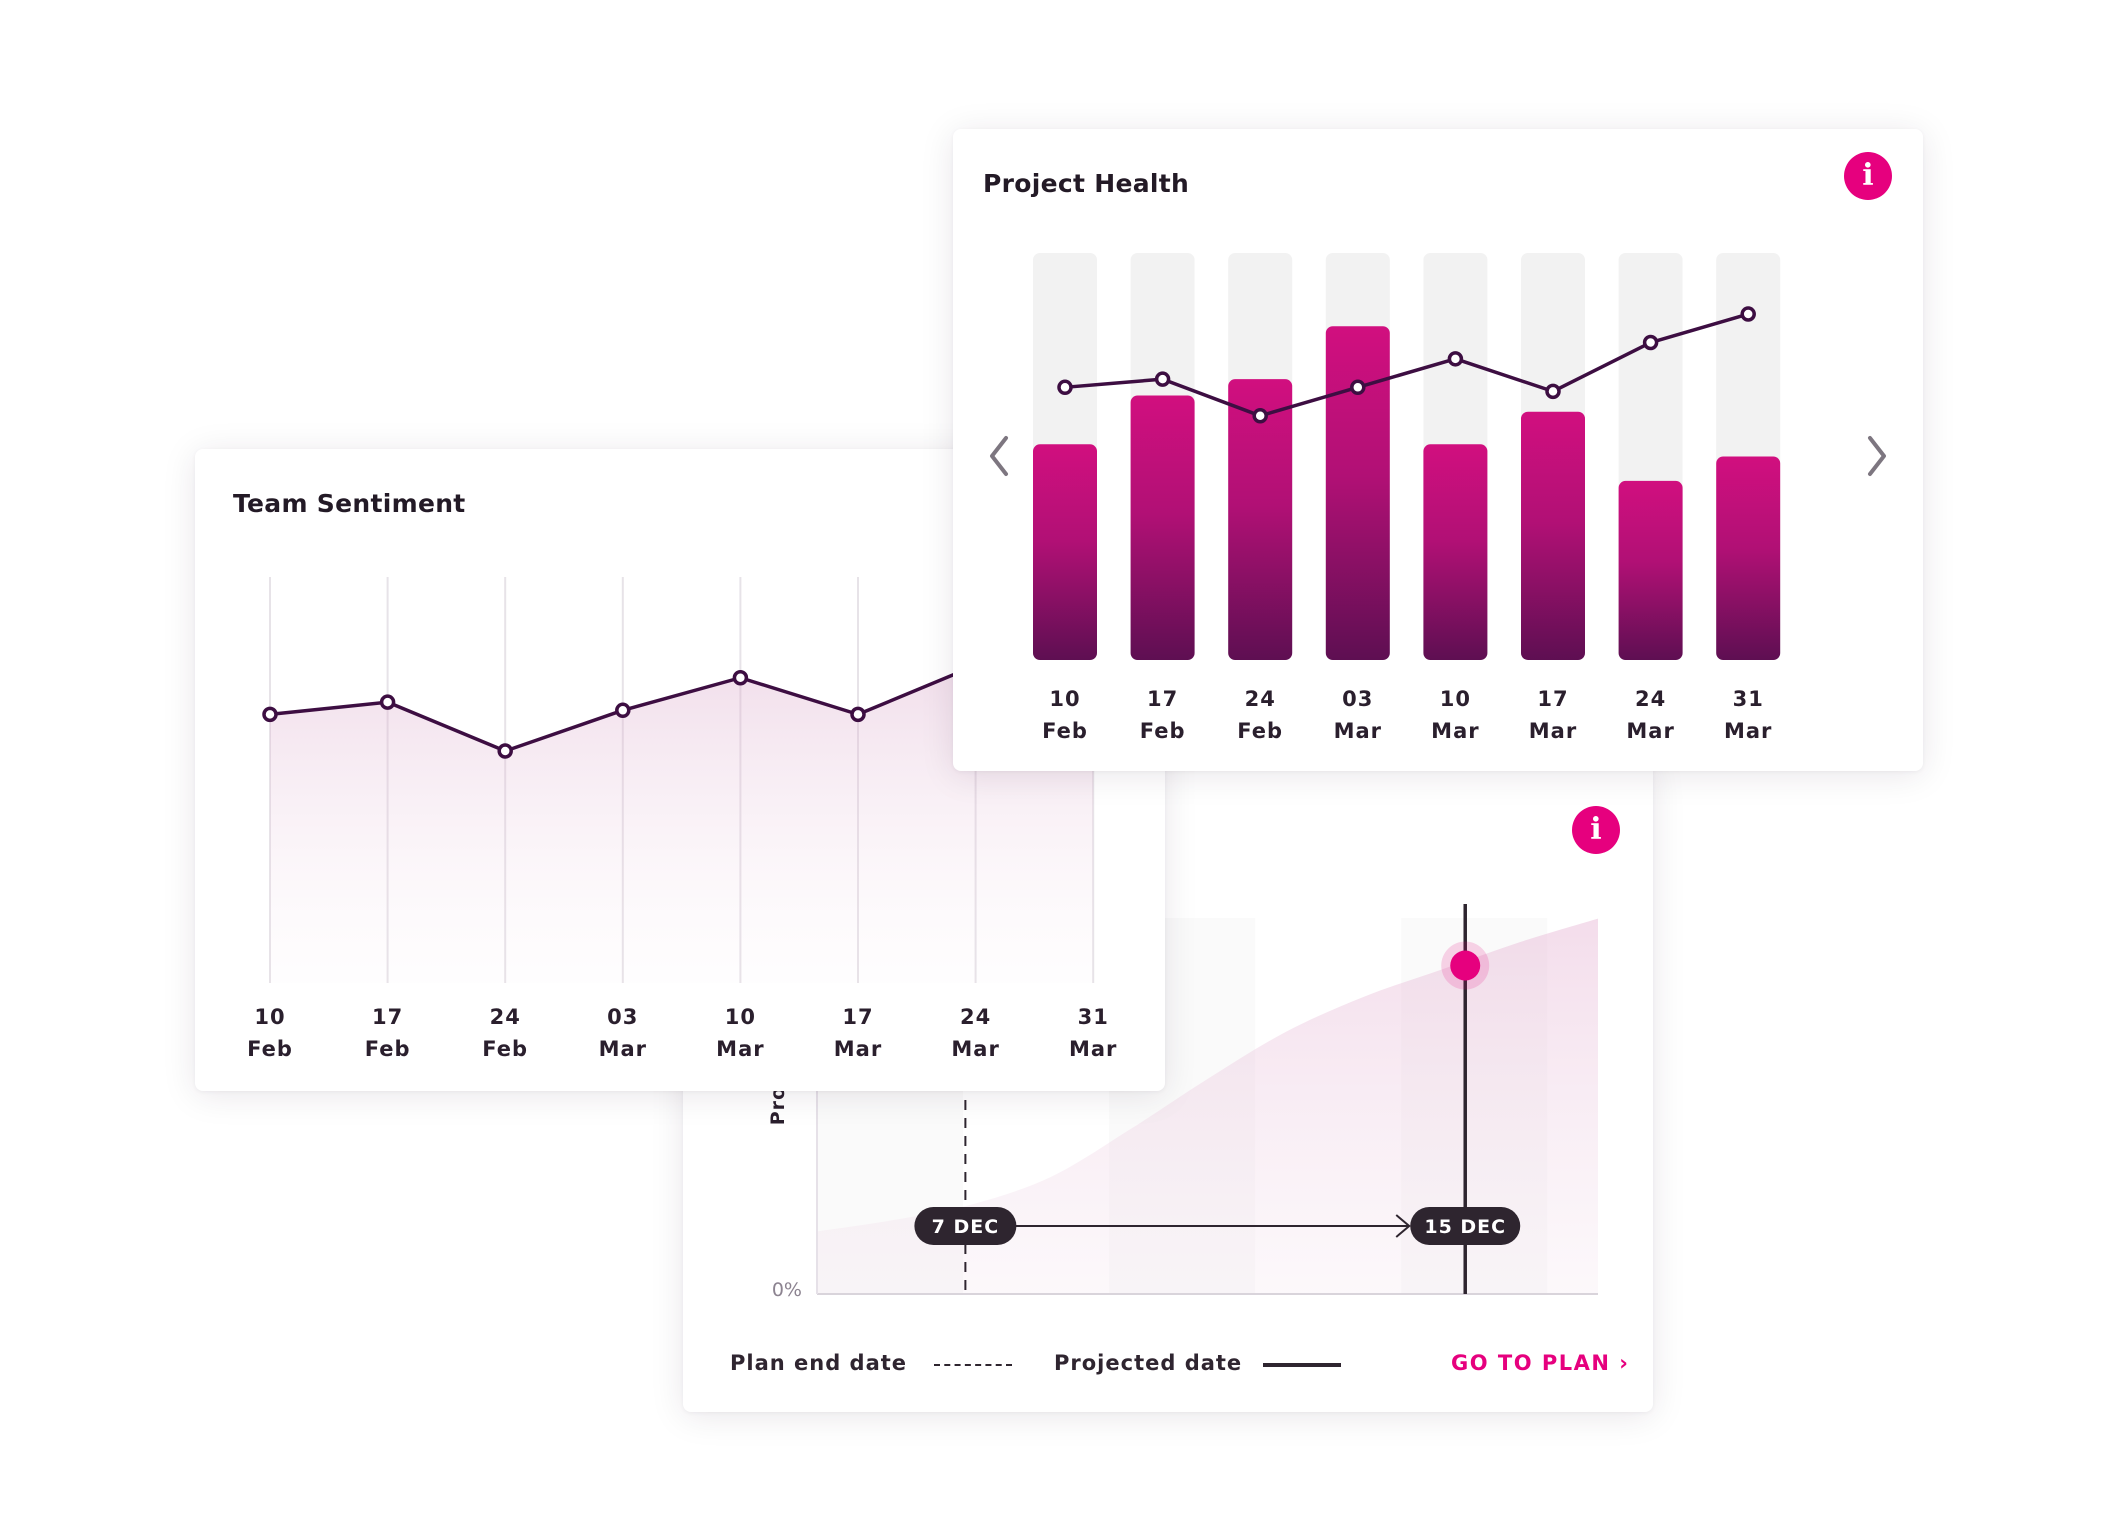  Describe the element at coordinates (1407, 498) in the screenshot. I see `project-health-chart: 10 Feb 17 Feb 24 Feb 03 Mar 10 Mar 17 Mar 24 Mar 31 Mar` at that location.